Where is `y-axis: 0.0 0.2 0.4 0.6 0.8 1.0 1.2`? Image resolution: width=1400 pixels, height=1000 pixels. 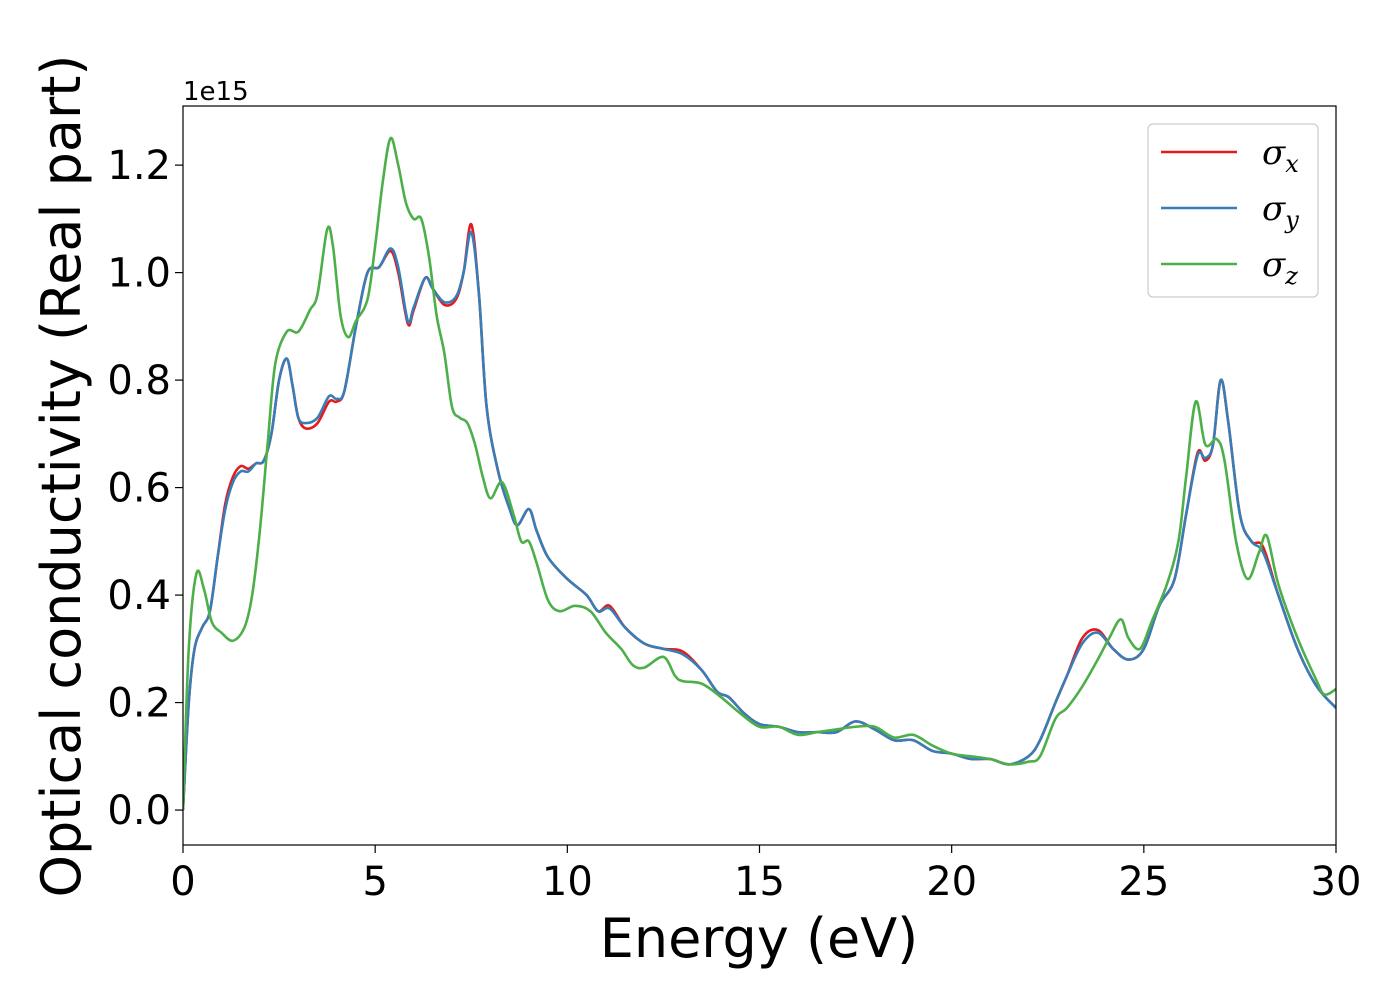
y-axis: 0.0 0.2 0.4 0.6 0.8 1.0 1.2 is located at coordinates (145, 488).